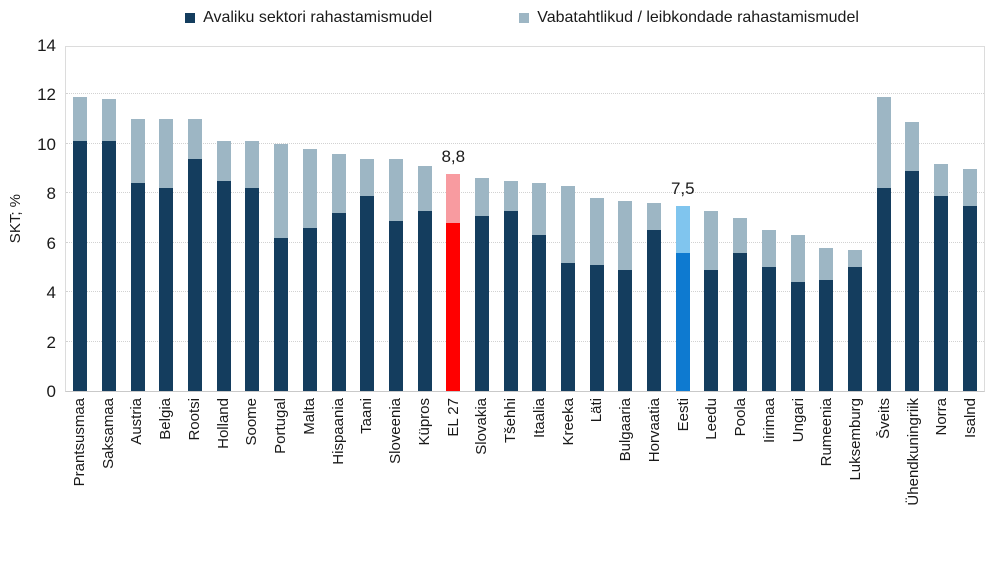 This screenshot has height=571, width=990. What do you see at coordinates (827, 432) in the screenshot?
I see `x-tick-label: Rumeenia` at bounding box center [827, 432].